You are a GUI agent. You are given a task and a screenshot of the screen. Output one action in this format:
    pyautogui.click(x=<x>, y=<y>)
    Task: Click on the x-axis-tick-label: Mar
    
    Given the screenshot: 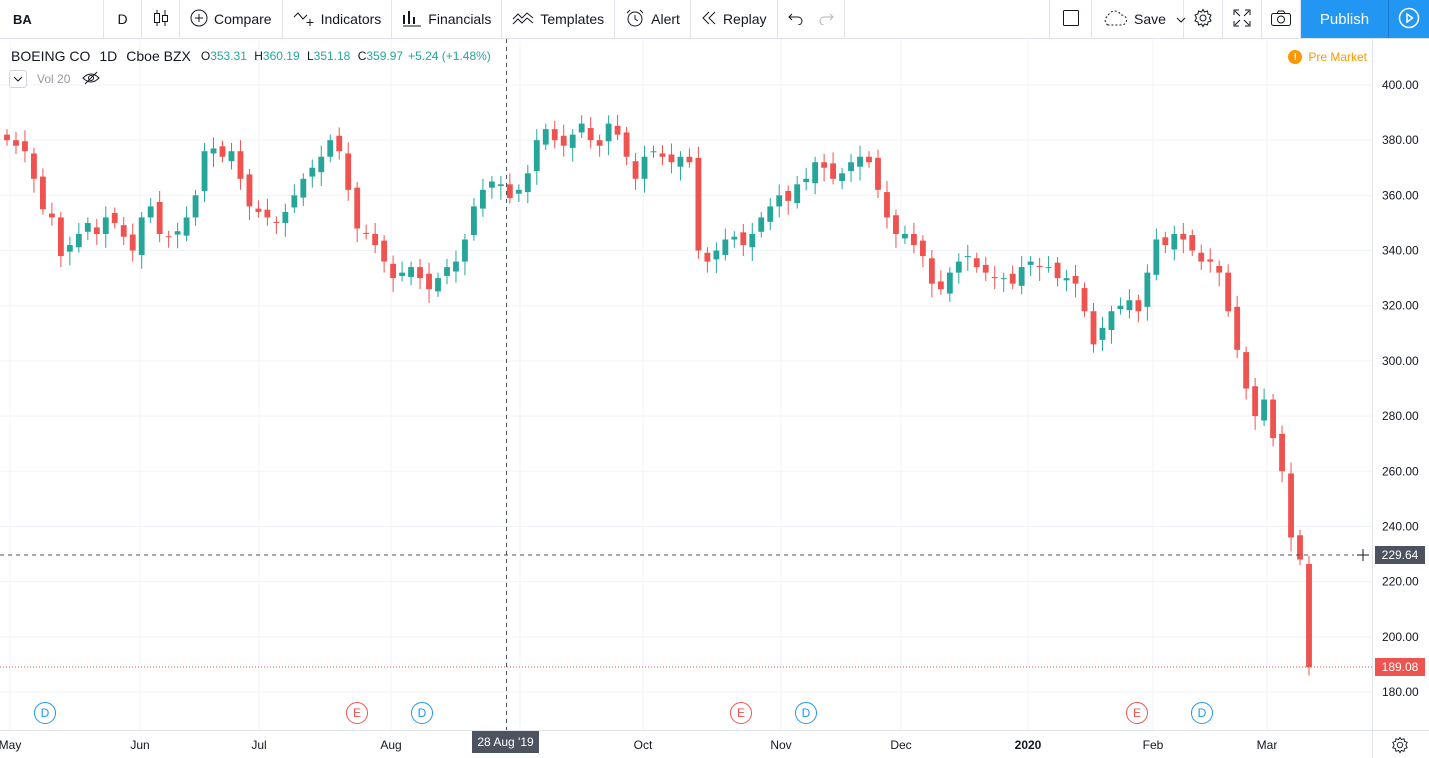 What is the action you would take?
    pyautogui.click(x=1267, y=745)
    